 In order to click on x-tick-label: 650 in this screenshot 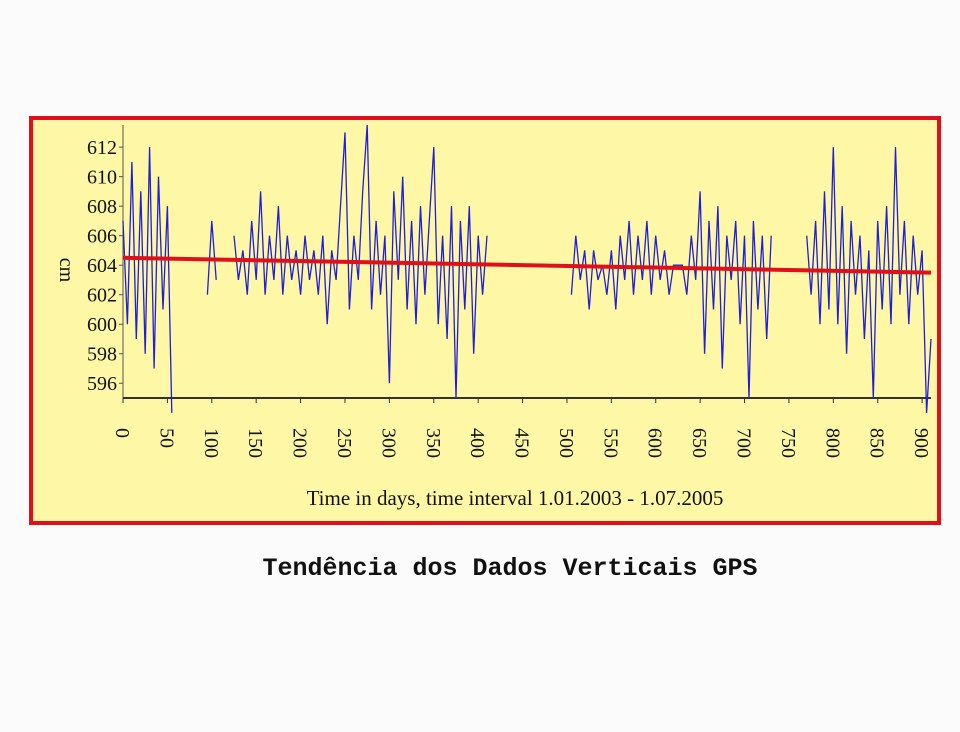, I will do `click(699, 443)`.